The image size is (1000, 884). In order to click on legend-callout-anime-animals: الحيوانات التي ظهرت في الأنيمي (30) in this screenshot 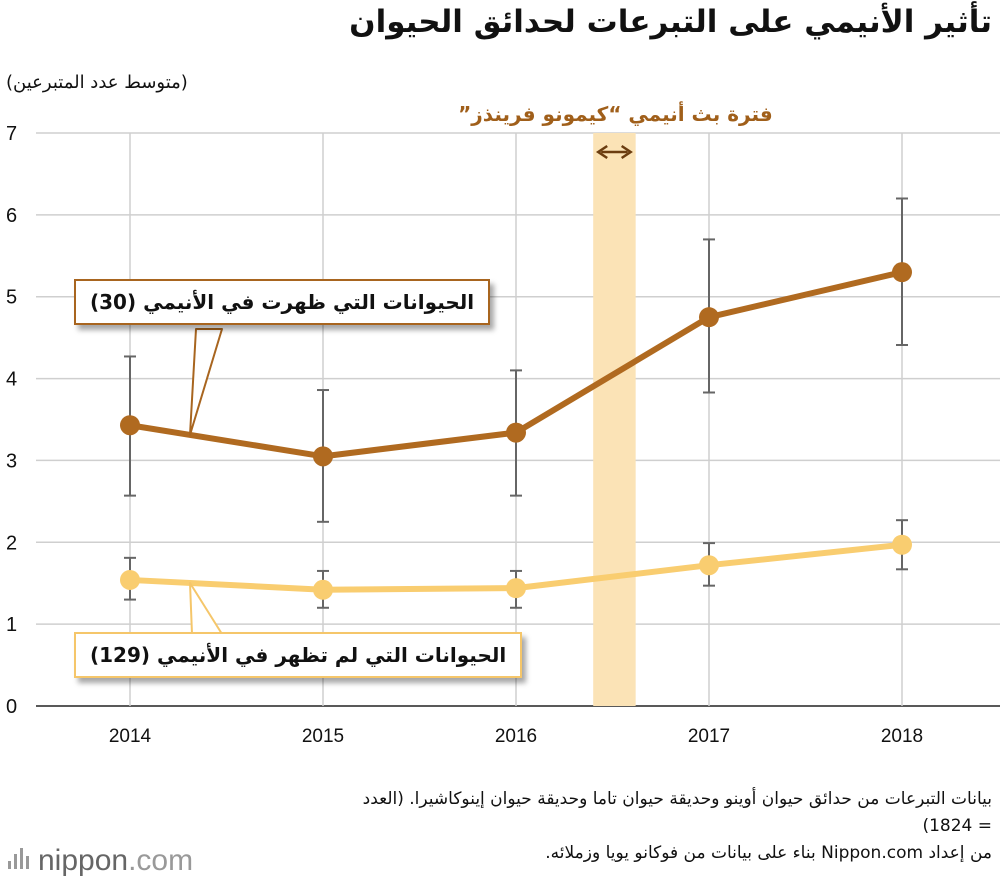, I will do `click(282, 302)`.